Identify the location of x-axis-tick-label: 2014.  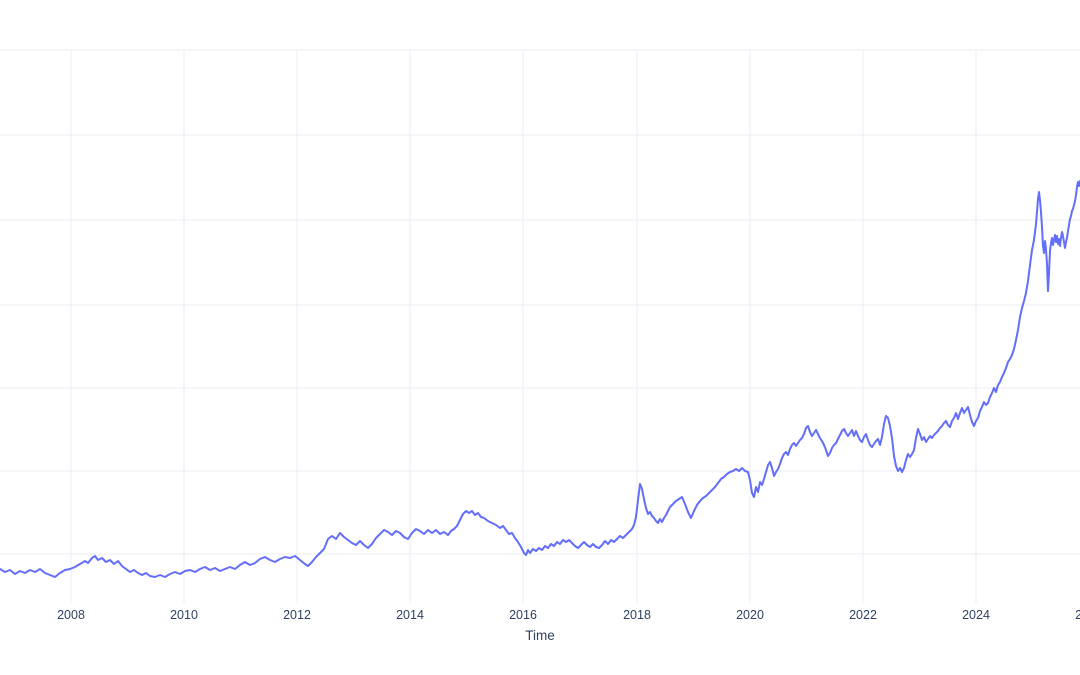
(410, 615).